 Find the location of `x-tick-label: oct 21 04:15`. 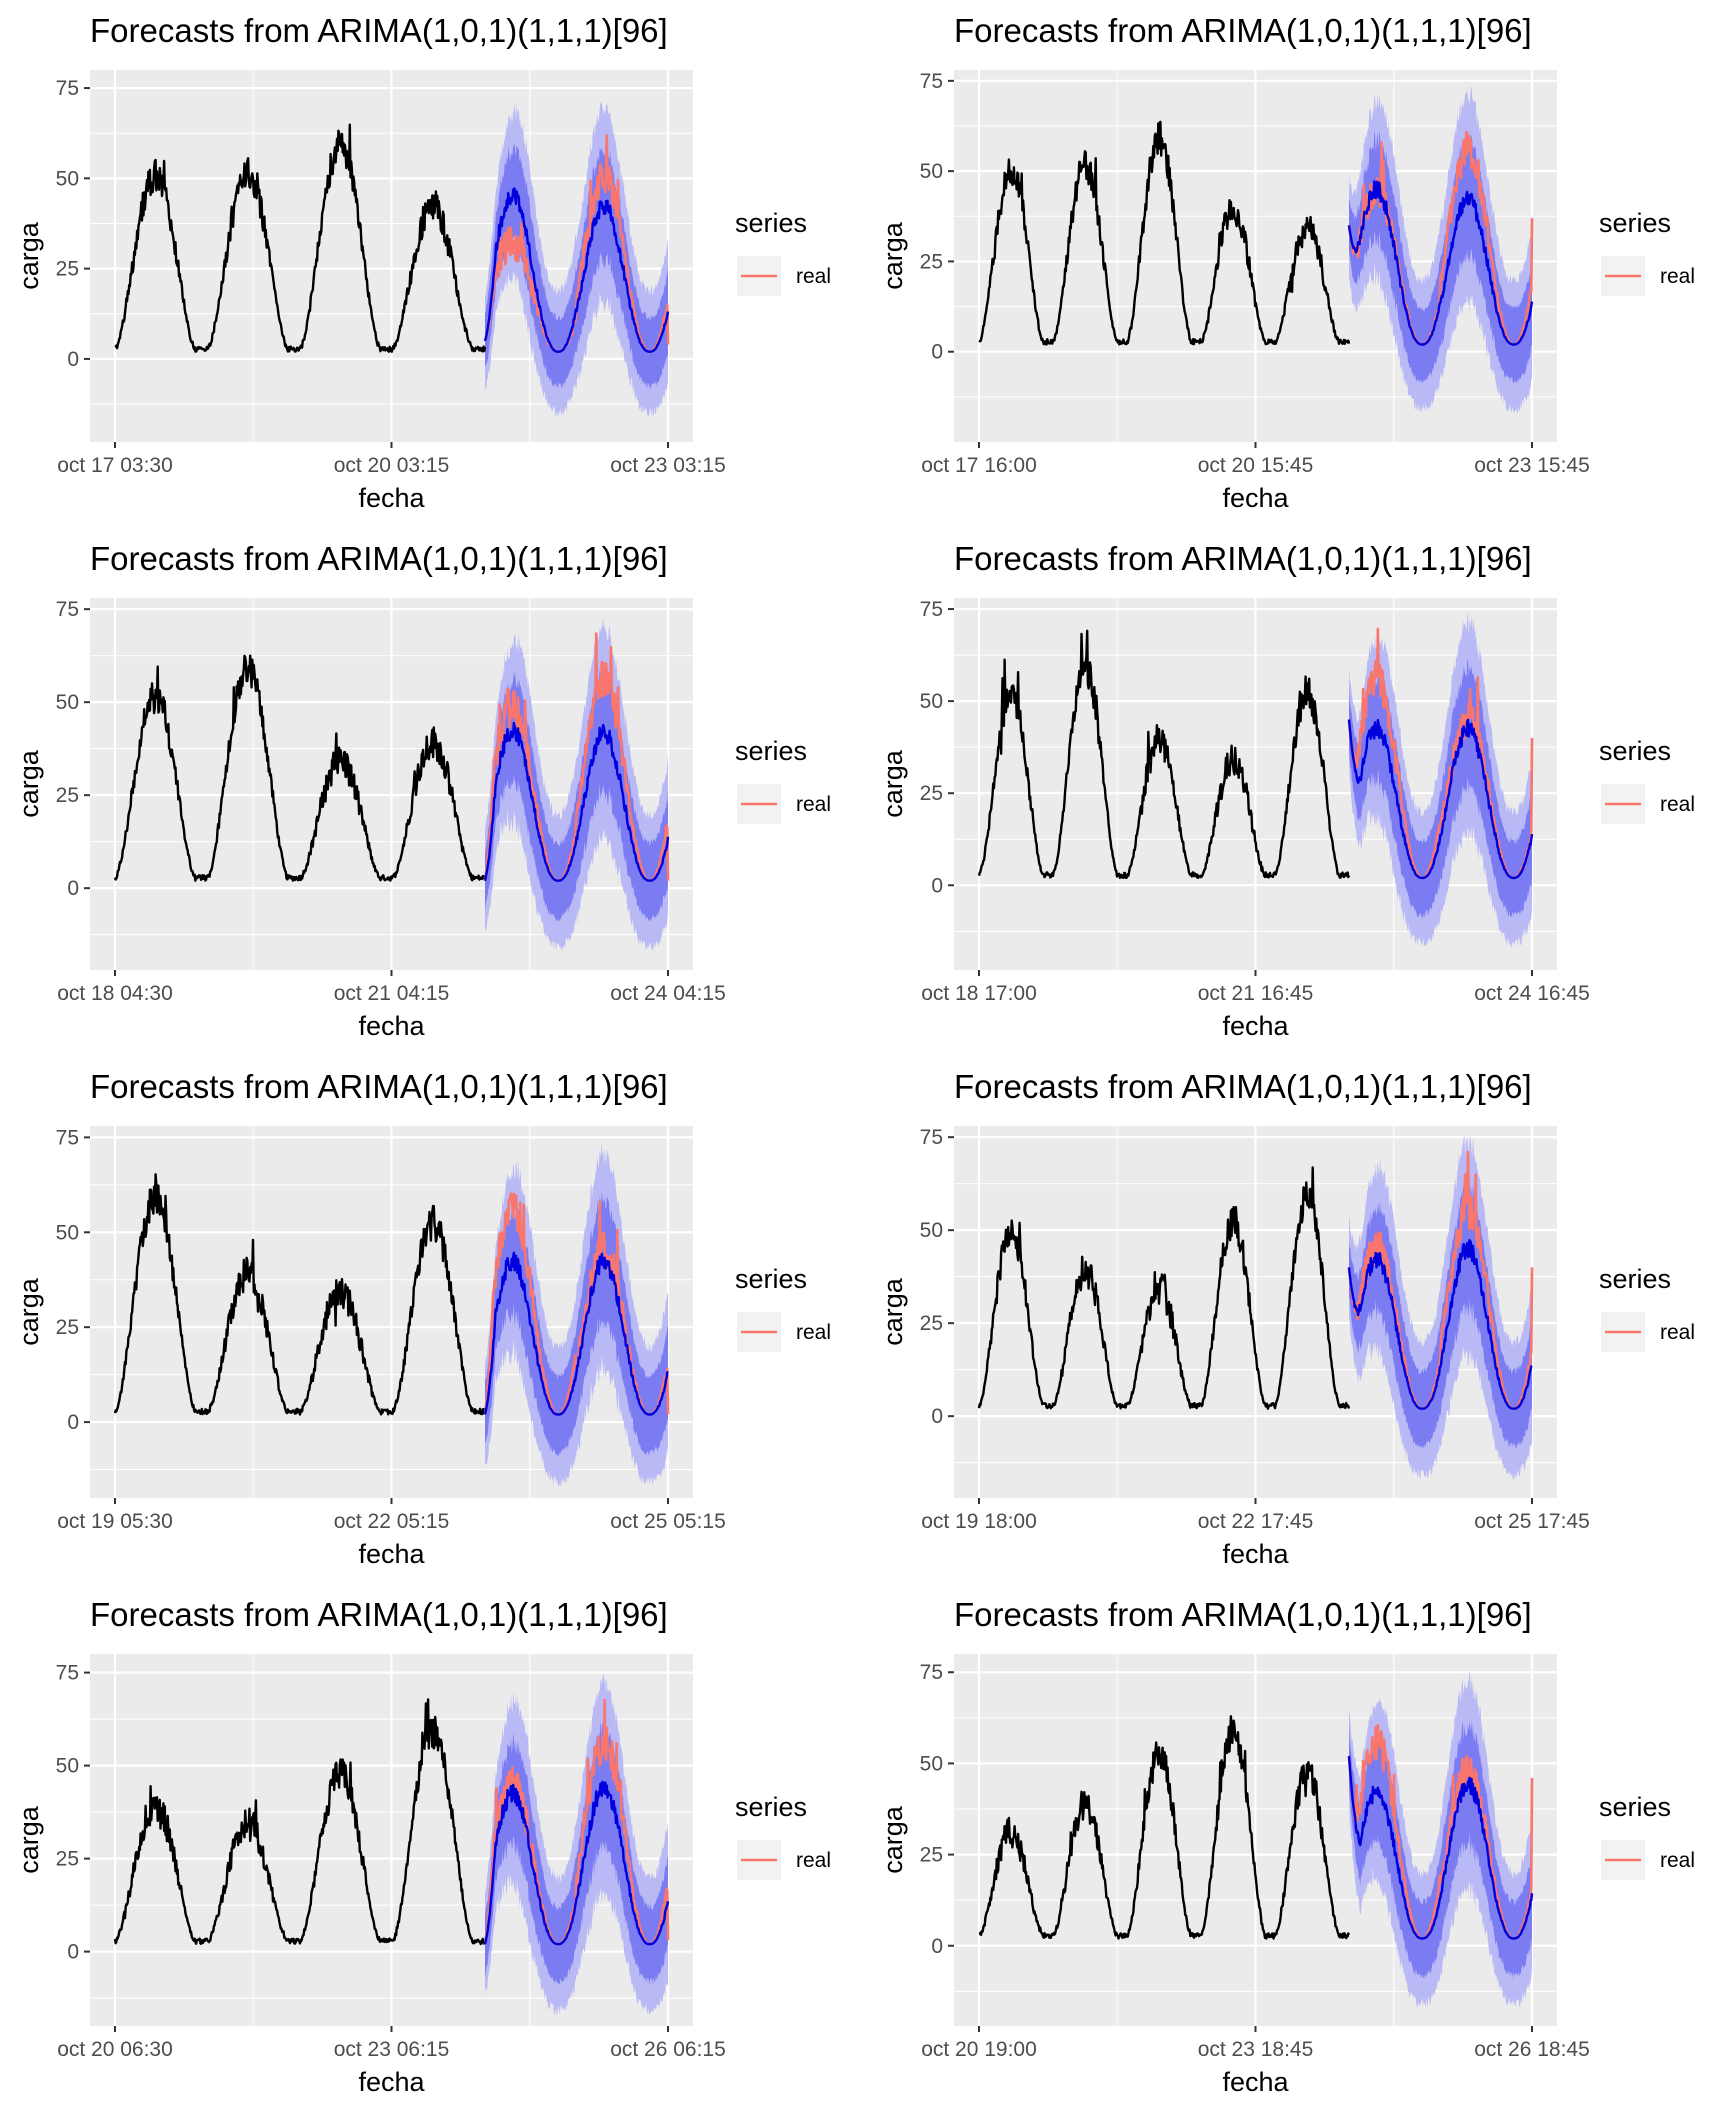

x-tick-label: oct 21 04:15 is located at coordinates (392, 993).